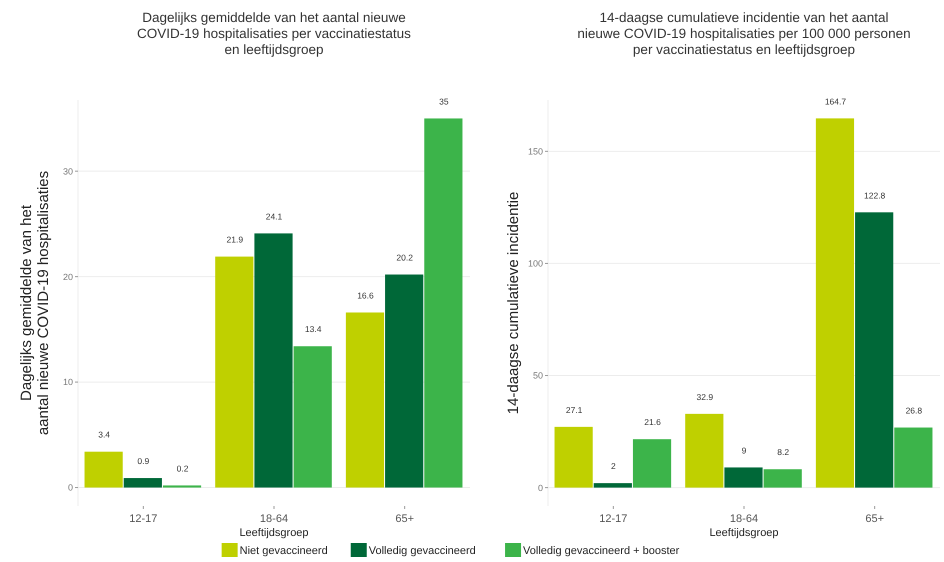  Describe the element at coordinates (914, 411) in the screenshot. I see `data-label: 26.8` at that location.